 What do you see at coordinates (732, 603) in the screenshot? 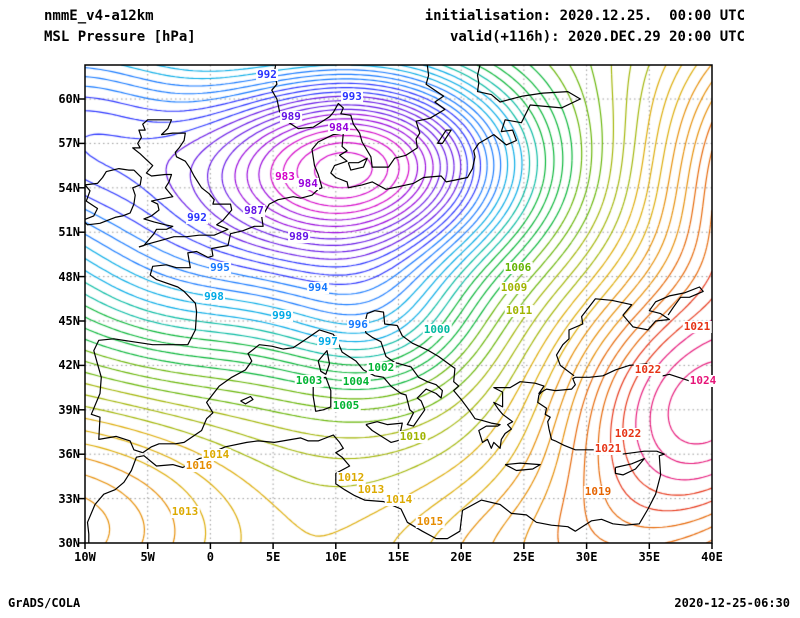
I see `creation-timestamp: 2020-12-25-06:30` at bounding box center [732, 603].